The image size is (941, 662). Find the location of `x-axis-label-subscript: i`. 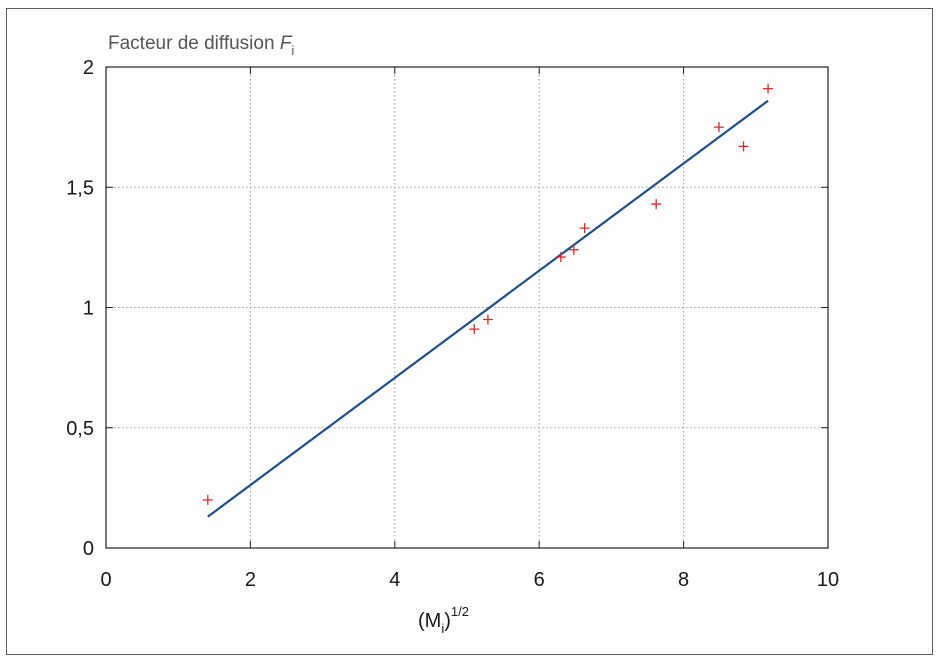

x-axis-label-subscript: i is located at coordinates (442, 628).